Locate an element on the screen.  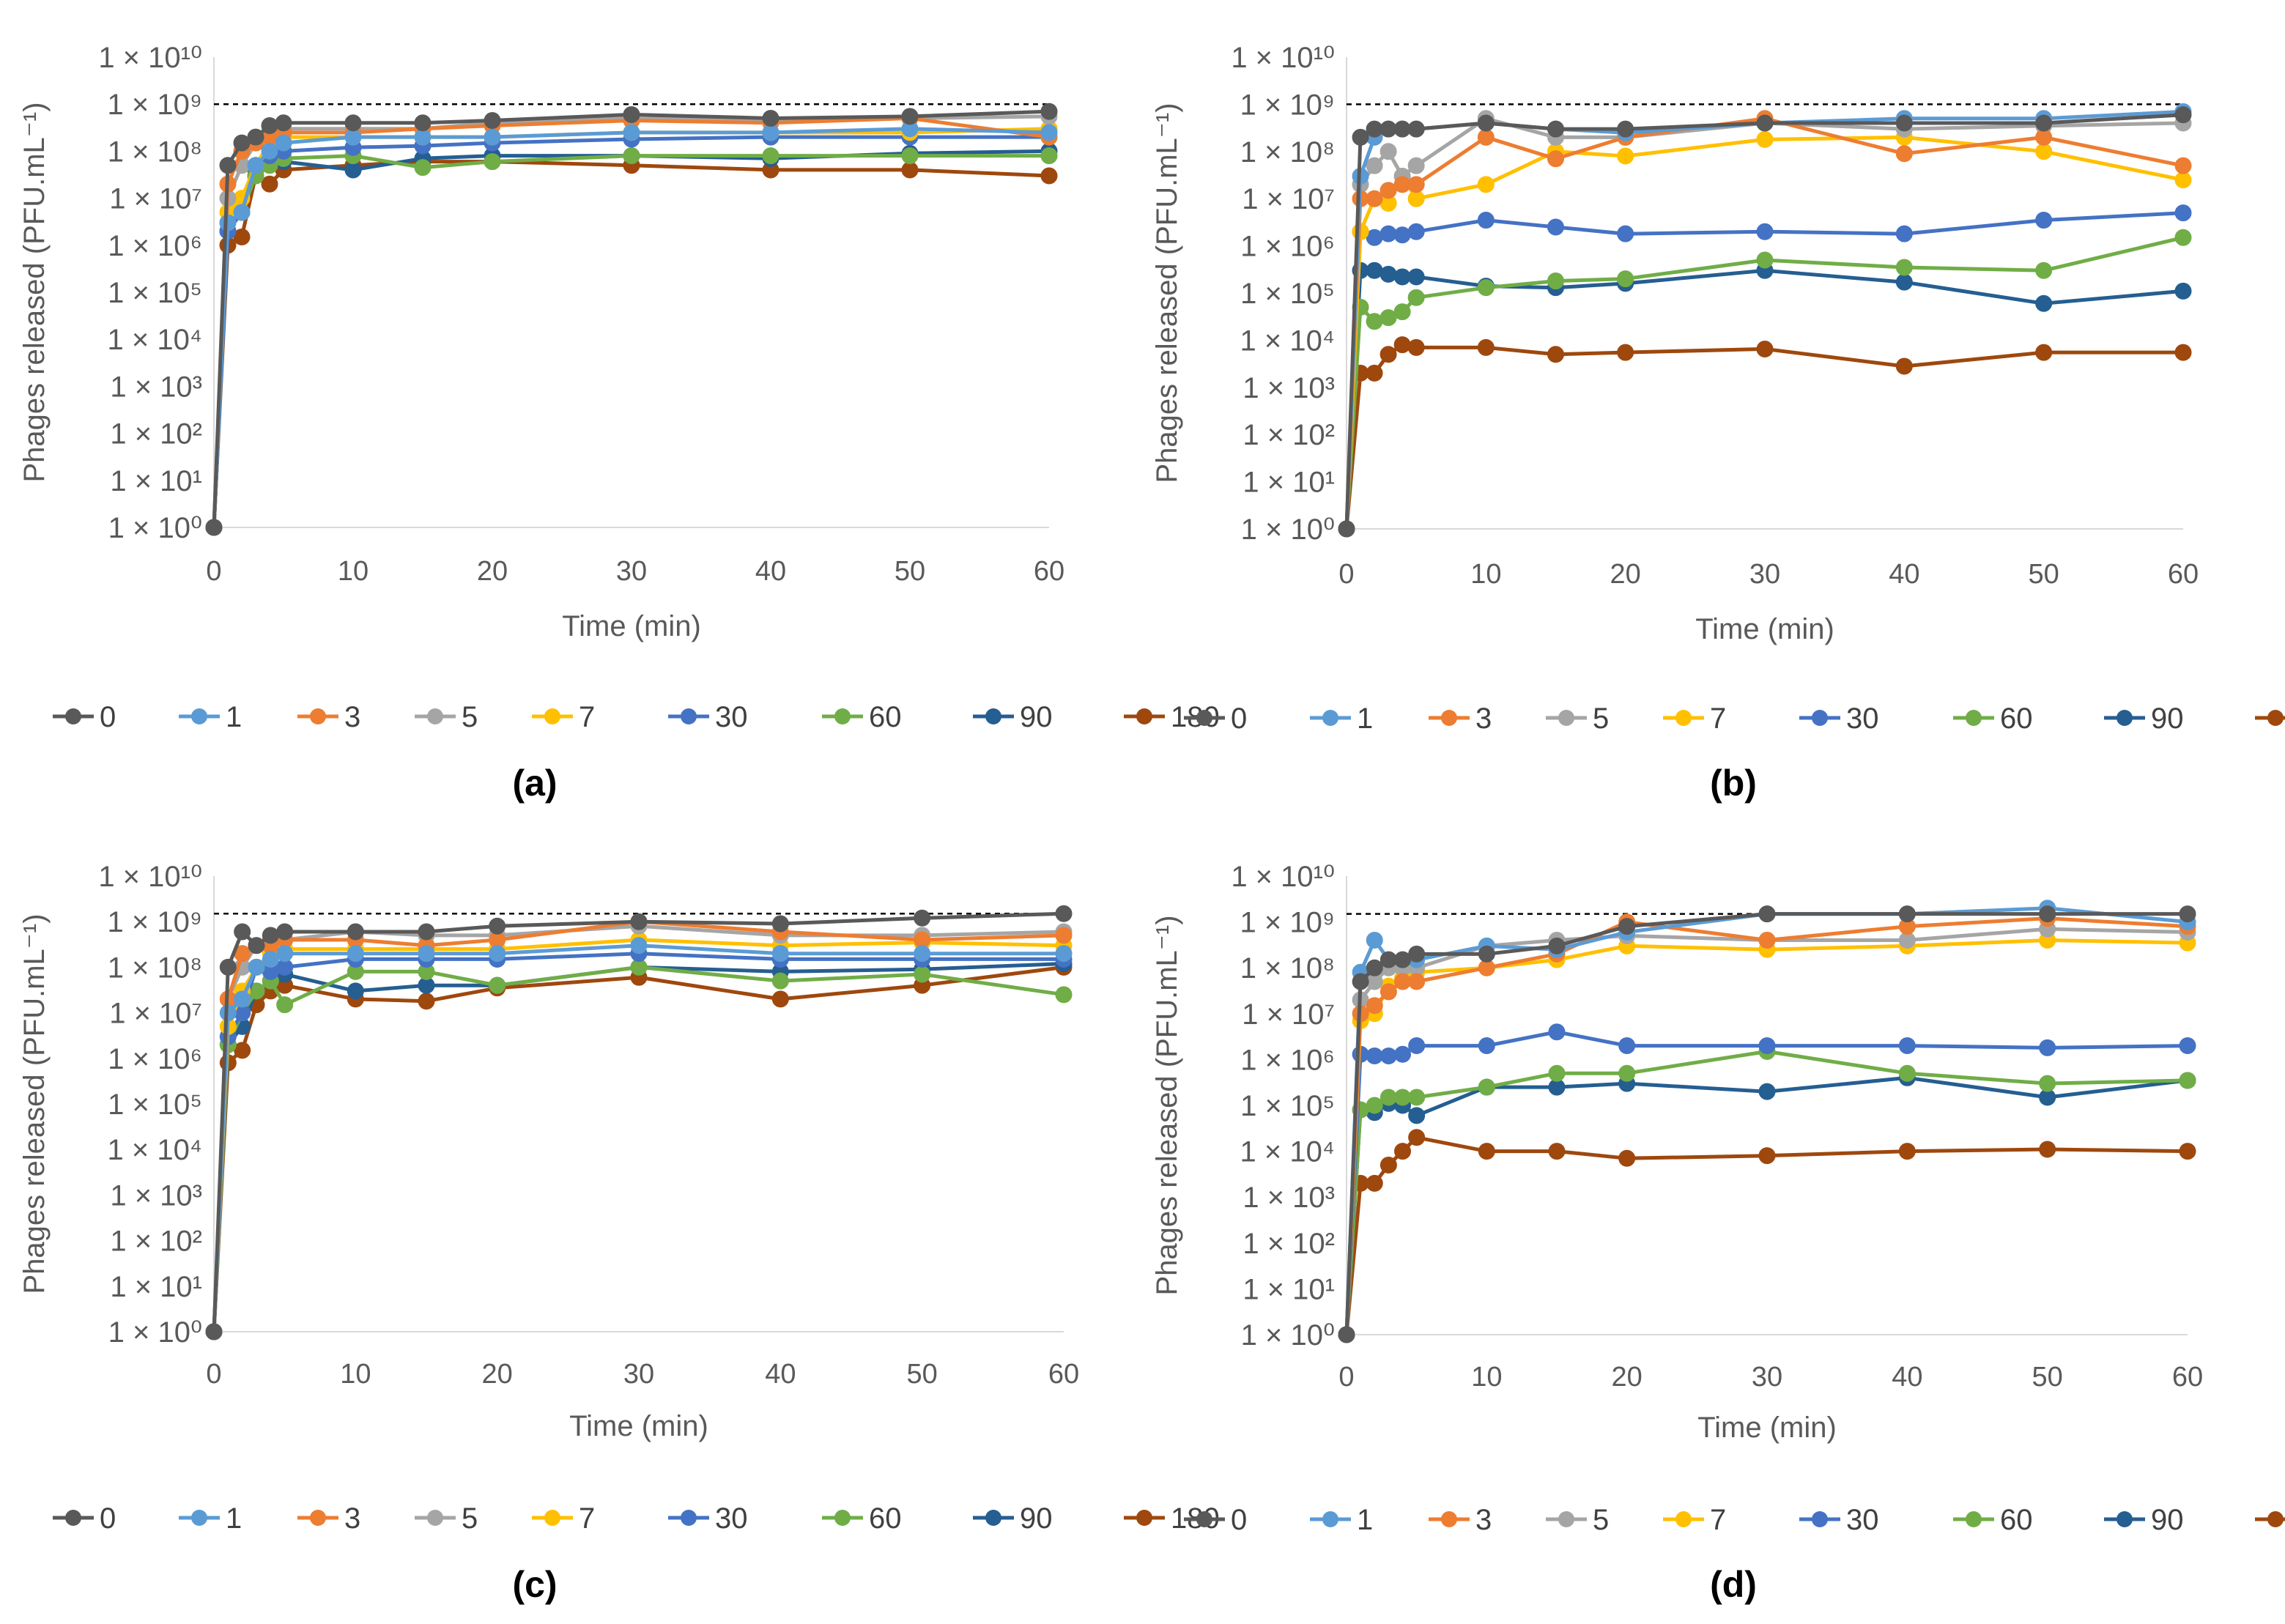
legend-label: 90 is located at coordinates (2167, 718).